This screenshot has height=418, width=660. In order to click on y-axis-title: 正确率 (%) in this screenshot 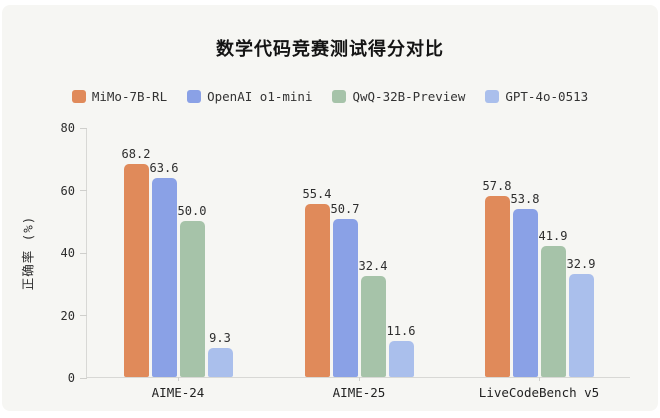, I will do `click(28, 253)`.